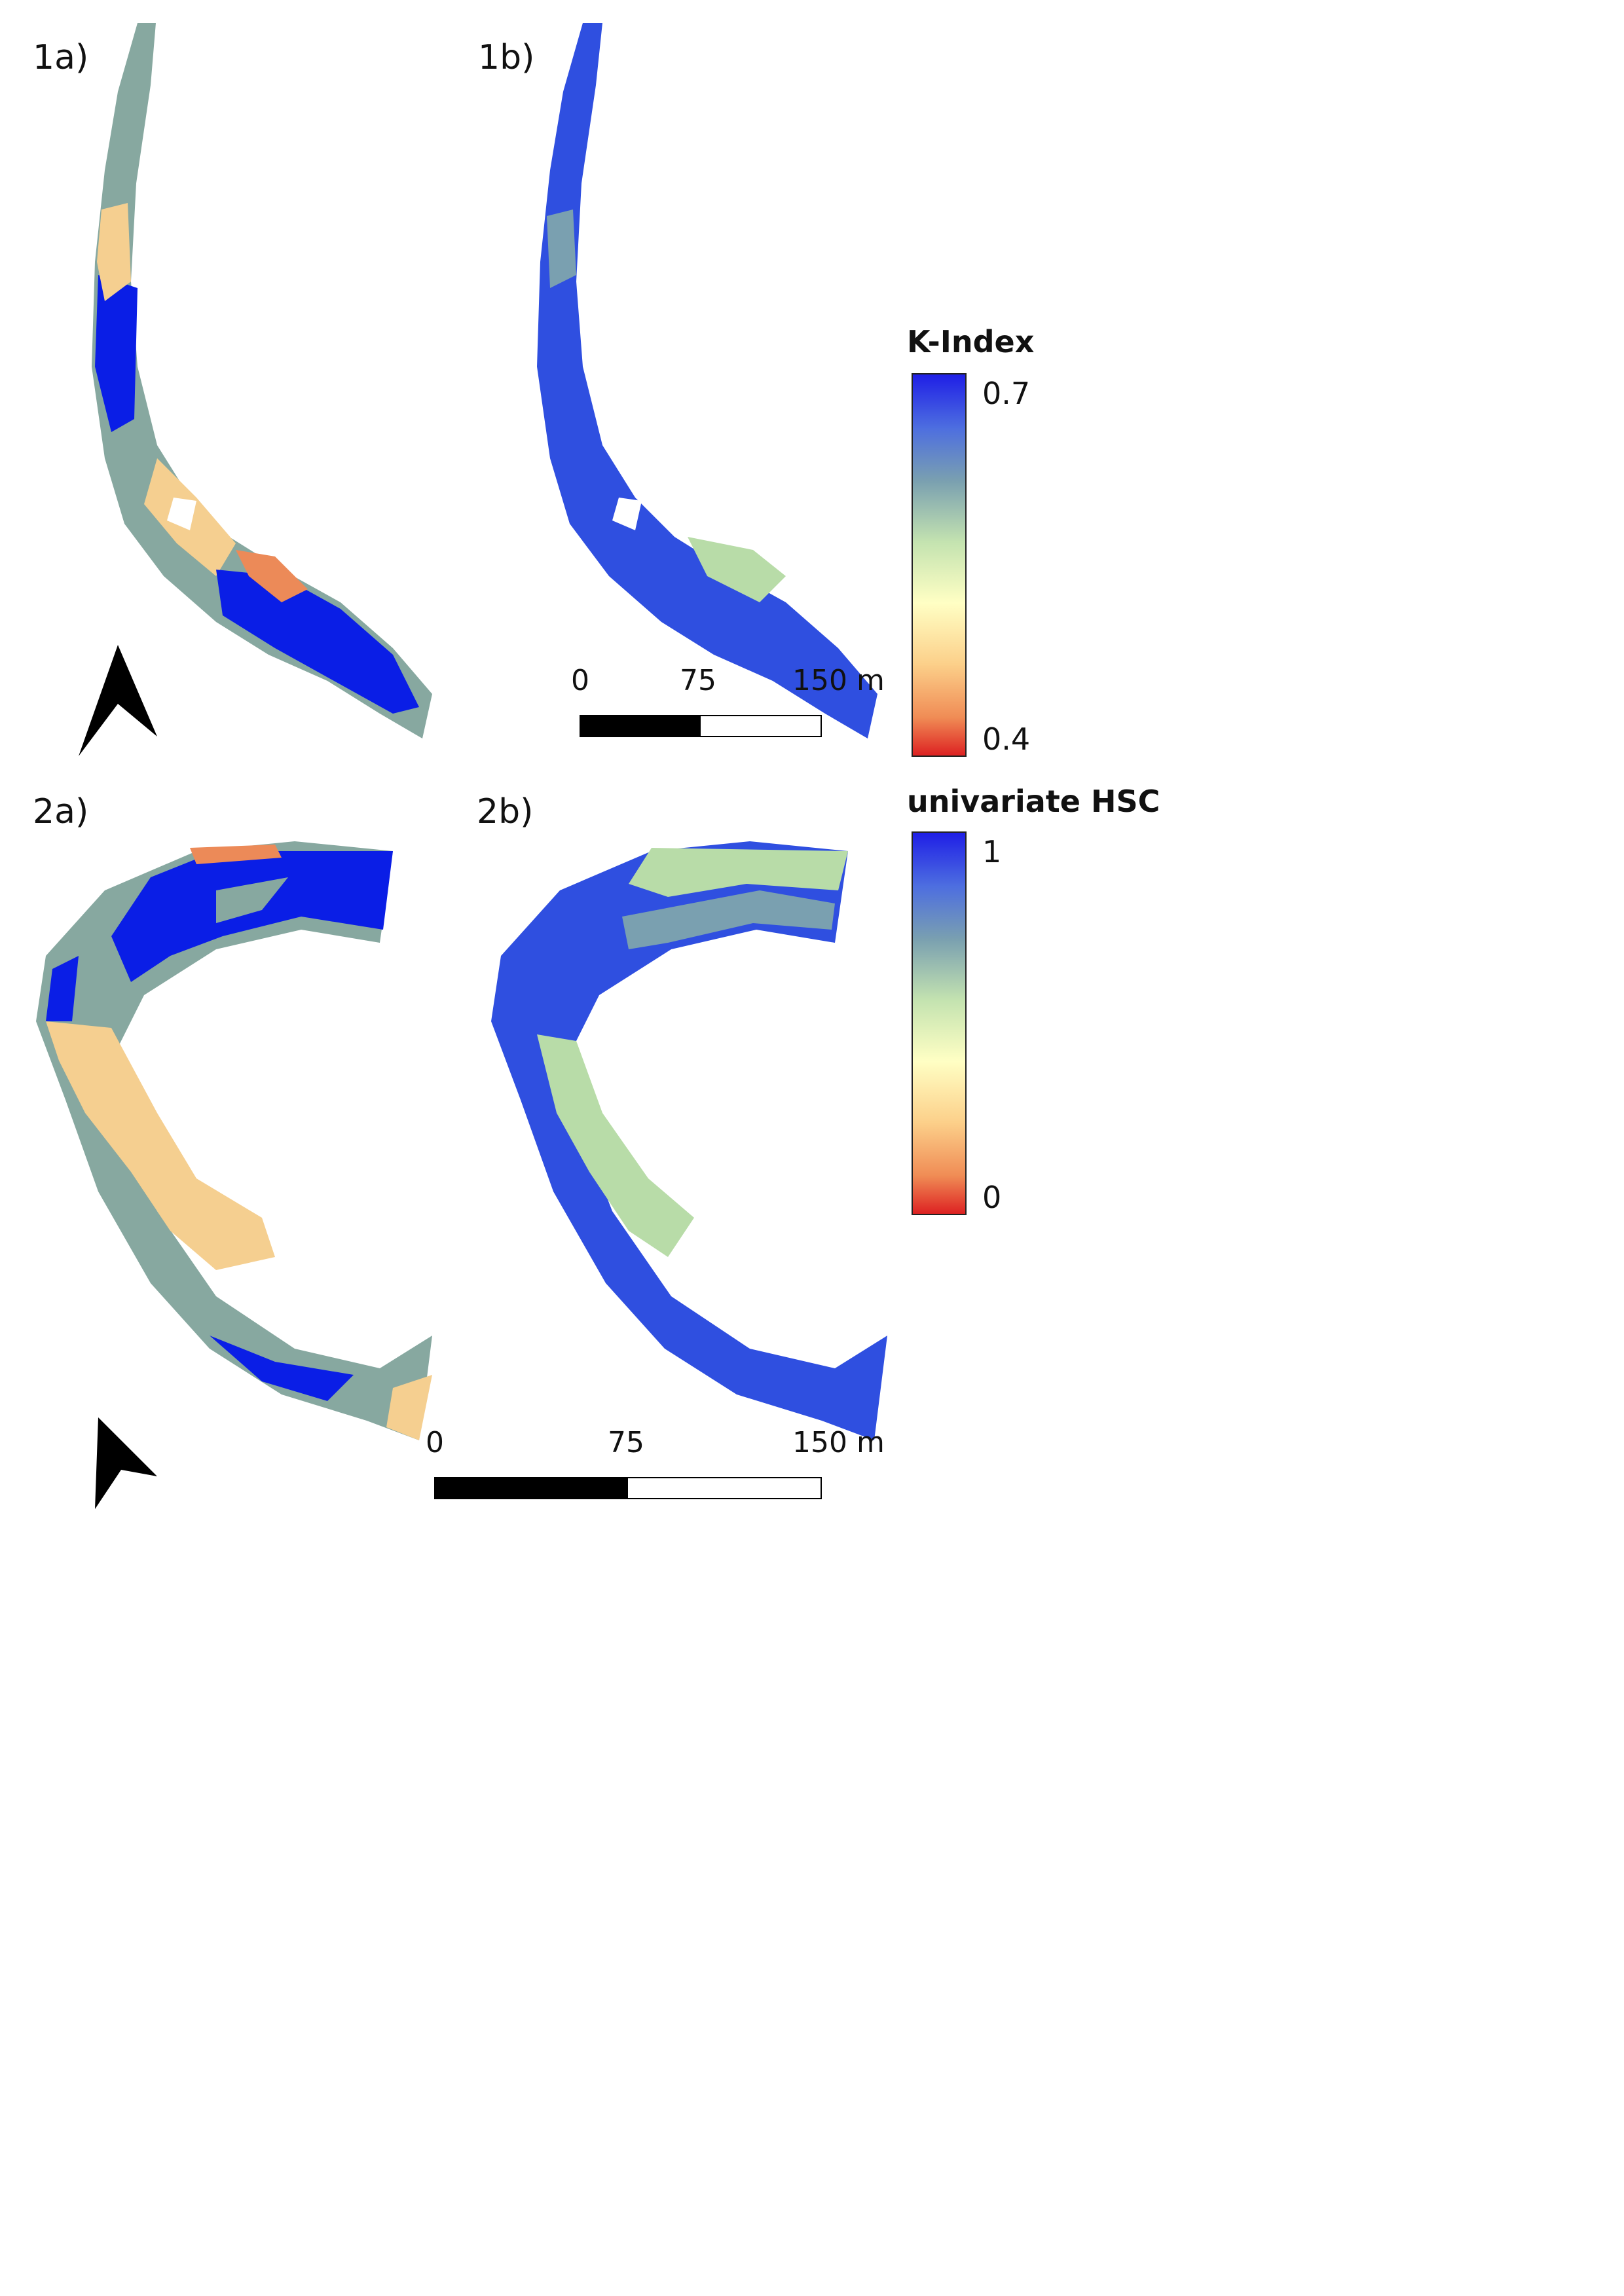  Describe the element at coordinates (61, 57) in the screenshot. I see `panel-label-1a: 1a)` at that location.